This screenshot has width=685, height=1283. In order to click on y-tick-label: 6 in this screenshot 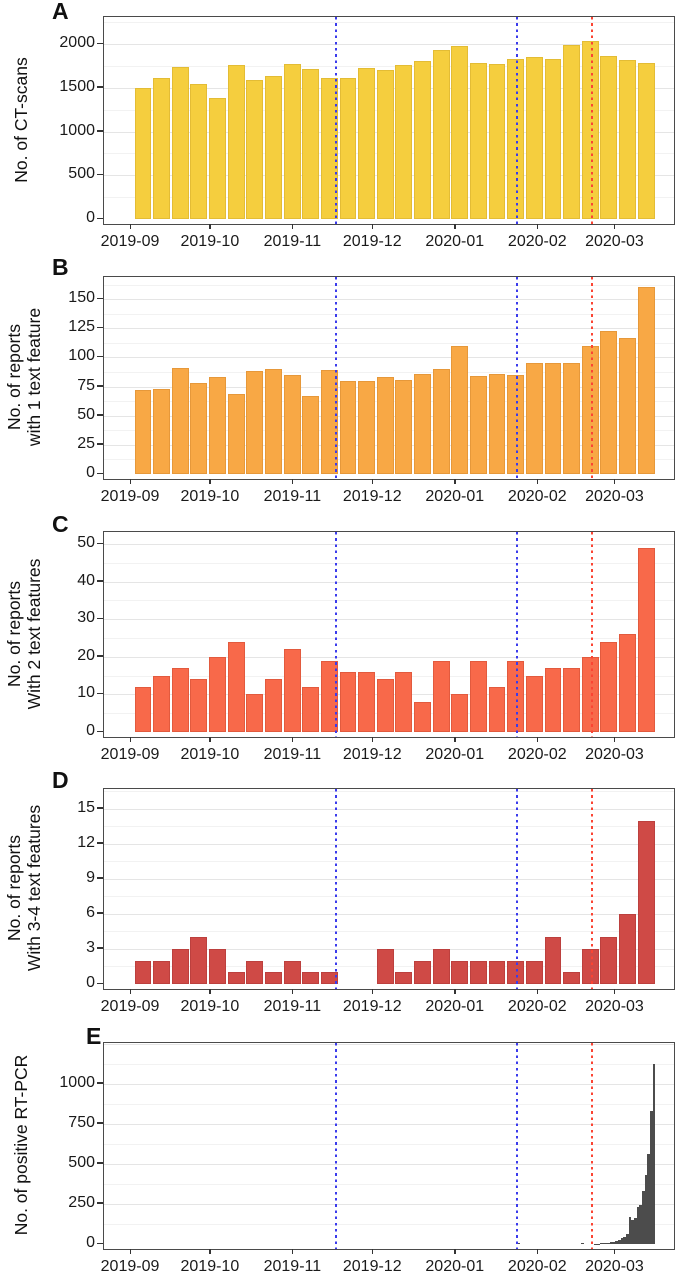, I will do `click(90, 912)`.